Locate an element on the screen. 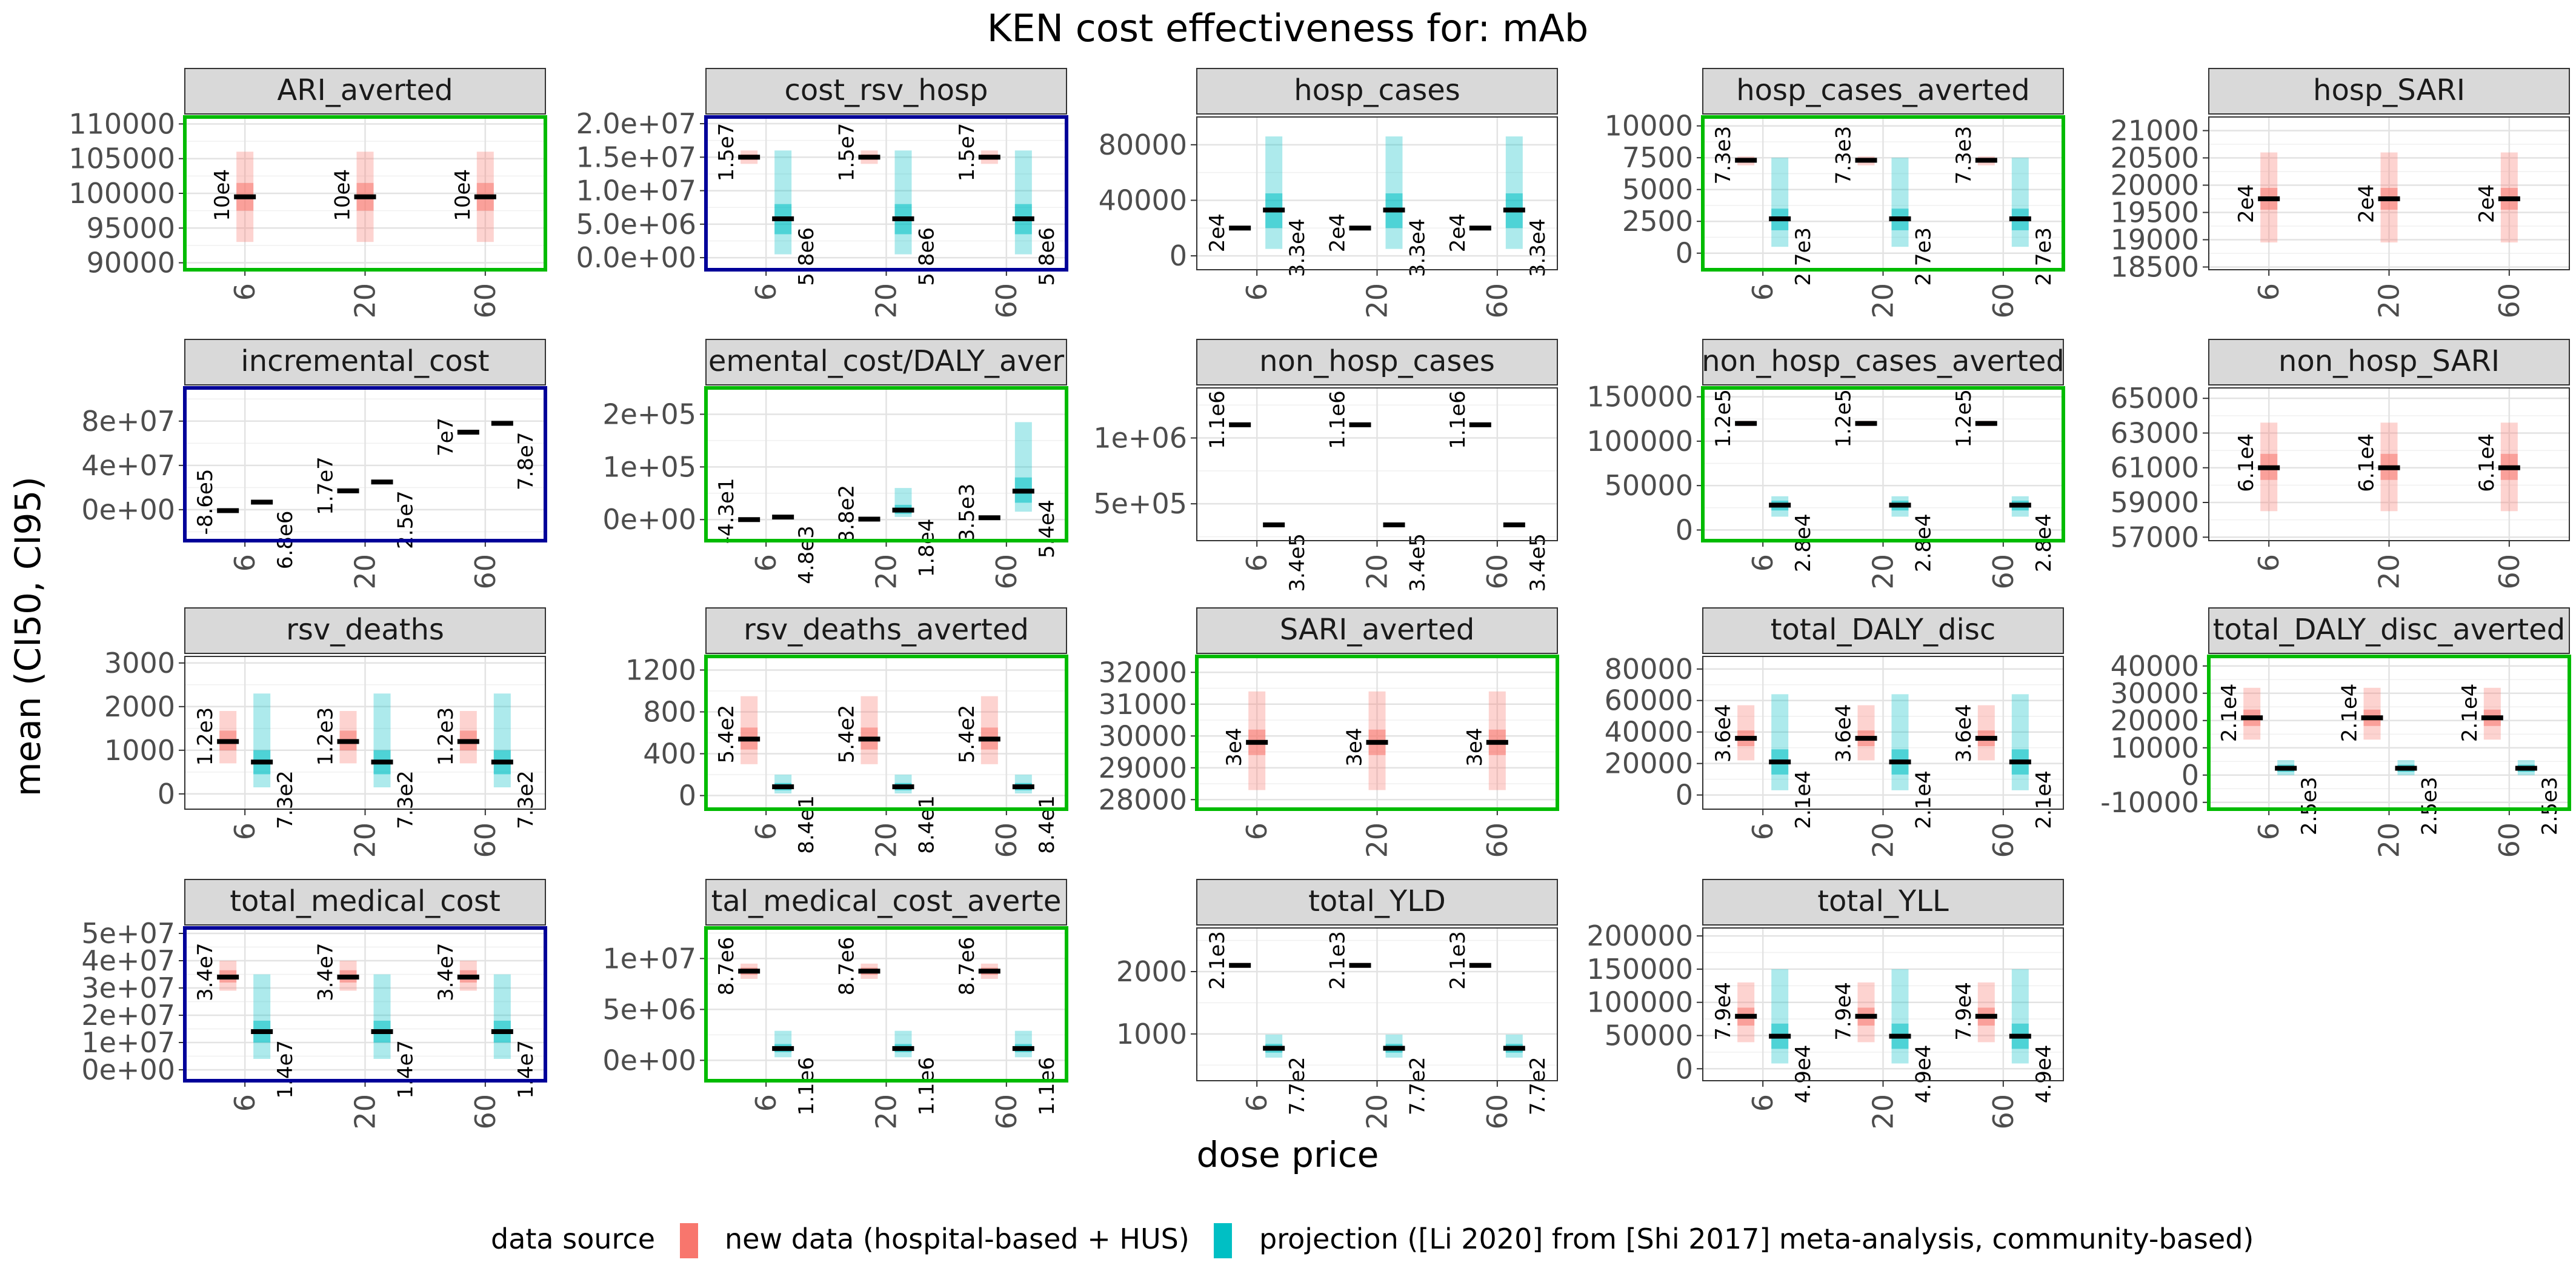  data-label: 3.4e7 is located at coordinates (326, 972).